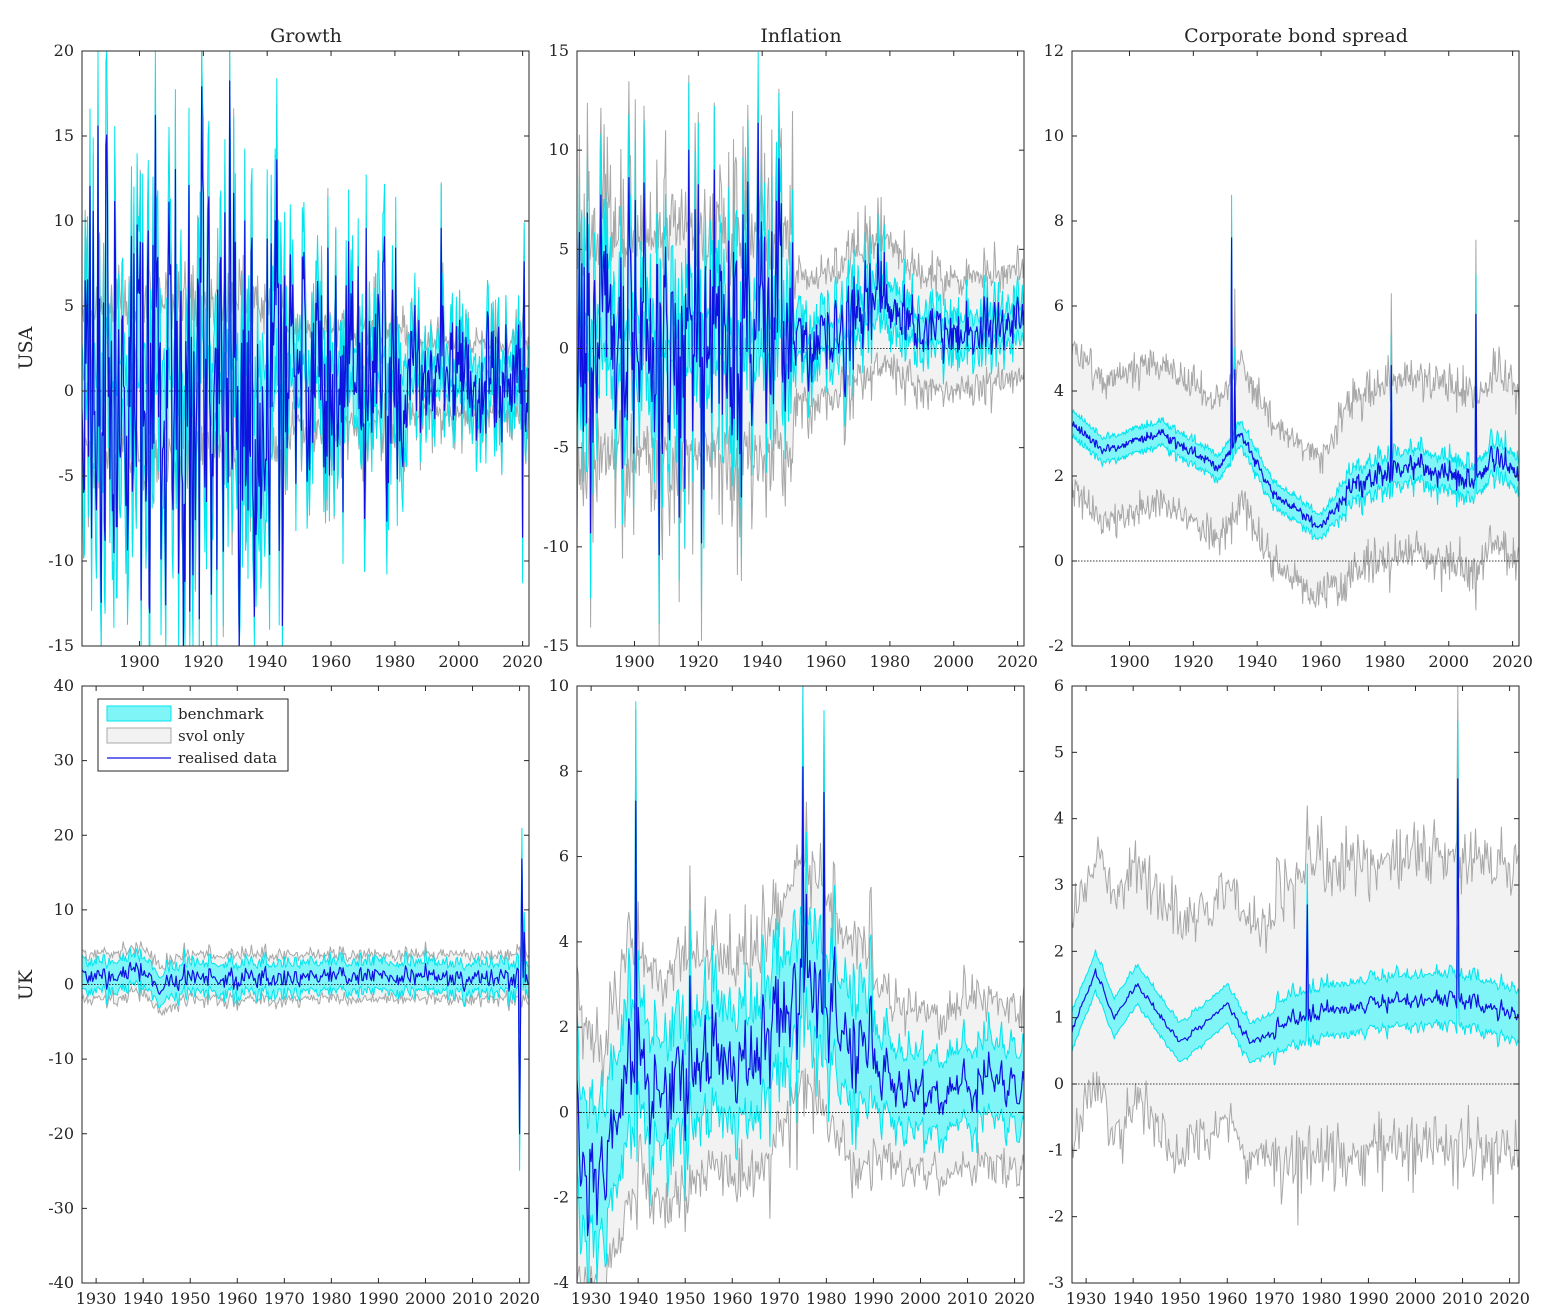 Image resolution: width=1555 pixels, height=1316 pixels. Describe the element at coordinates (306, 36) in the screenshot. I see `column-title-growth: Growth` at that location.